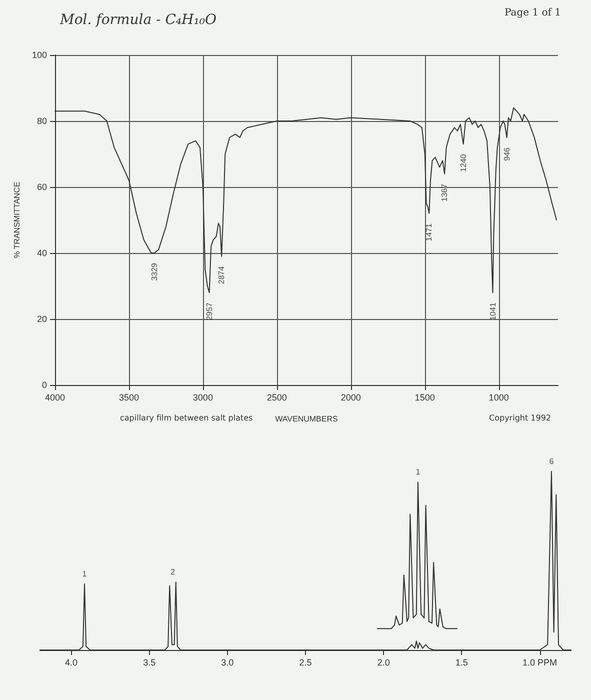  What do you see at coordinates (44, 385) in the screenshot?
I see `y-tick-label: 0` at bounding box center [44, 385].